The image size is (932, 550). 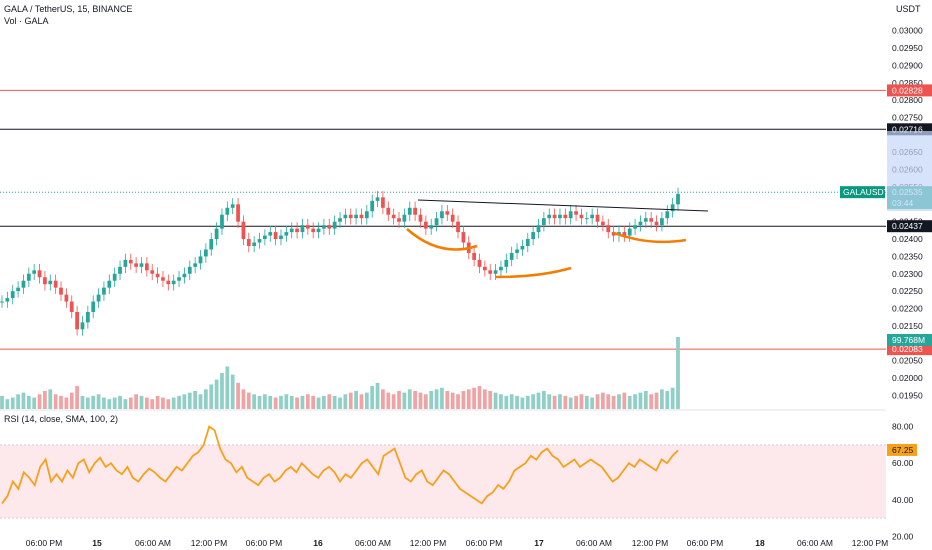 What do you see at coordinates (902, 449) in the screenshot?
I see `rsi-tag` at bounding box center [902, 449].